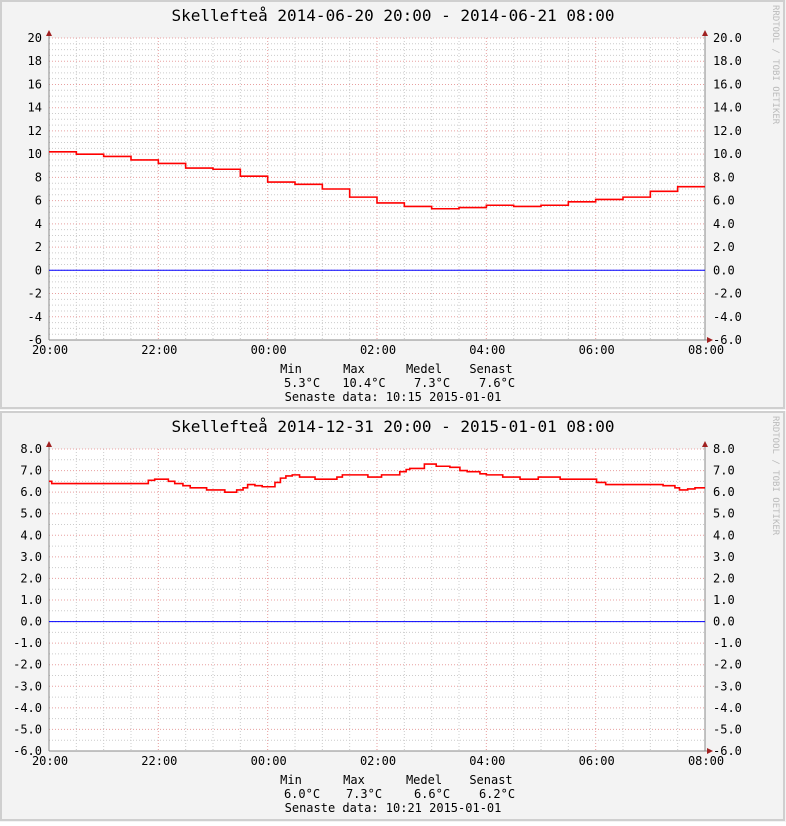  I want to click on watermark: RRDTOOL / TOBI OETIKER, so click(775, 476).